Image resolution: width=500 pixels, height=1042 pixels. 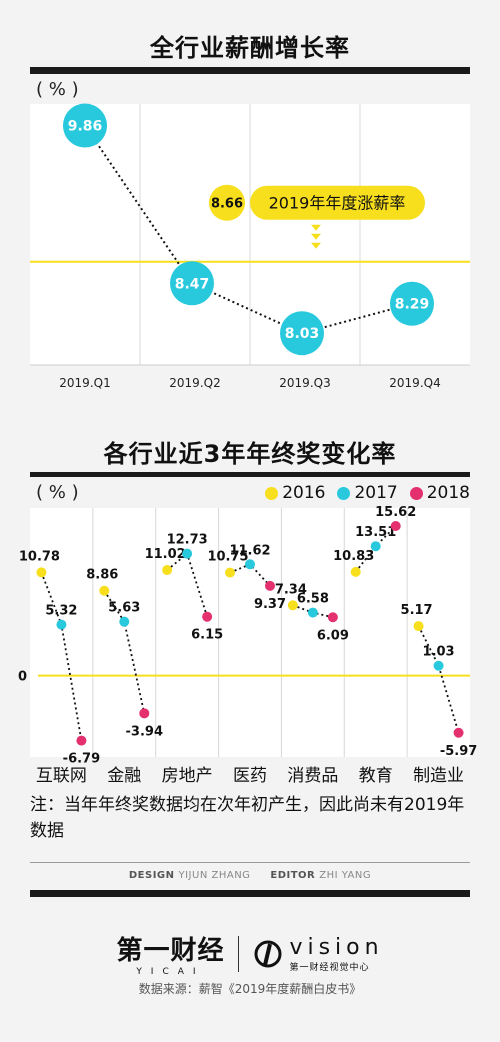 What do you see at coordinates (250, 893) in the screenshot?
I see `credits-rule-bottom` at bounding box center [250, 893].